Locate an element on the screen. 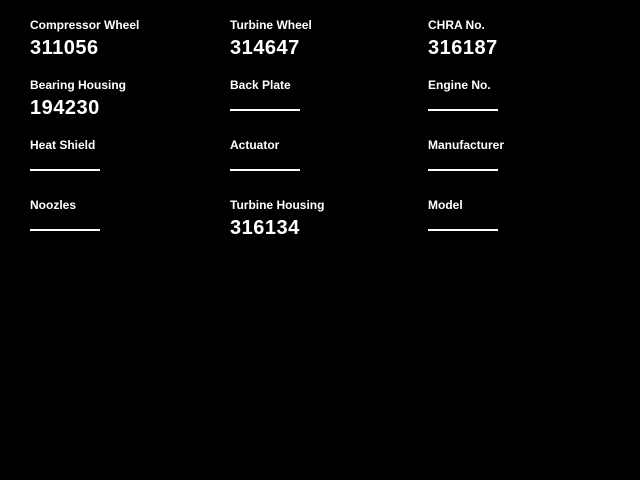 This screenshot has width=640, height=480. field-model: Model is located at coordinates (523, 215).